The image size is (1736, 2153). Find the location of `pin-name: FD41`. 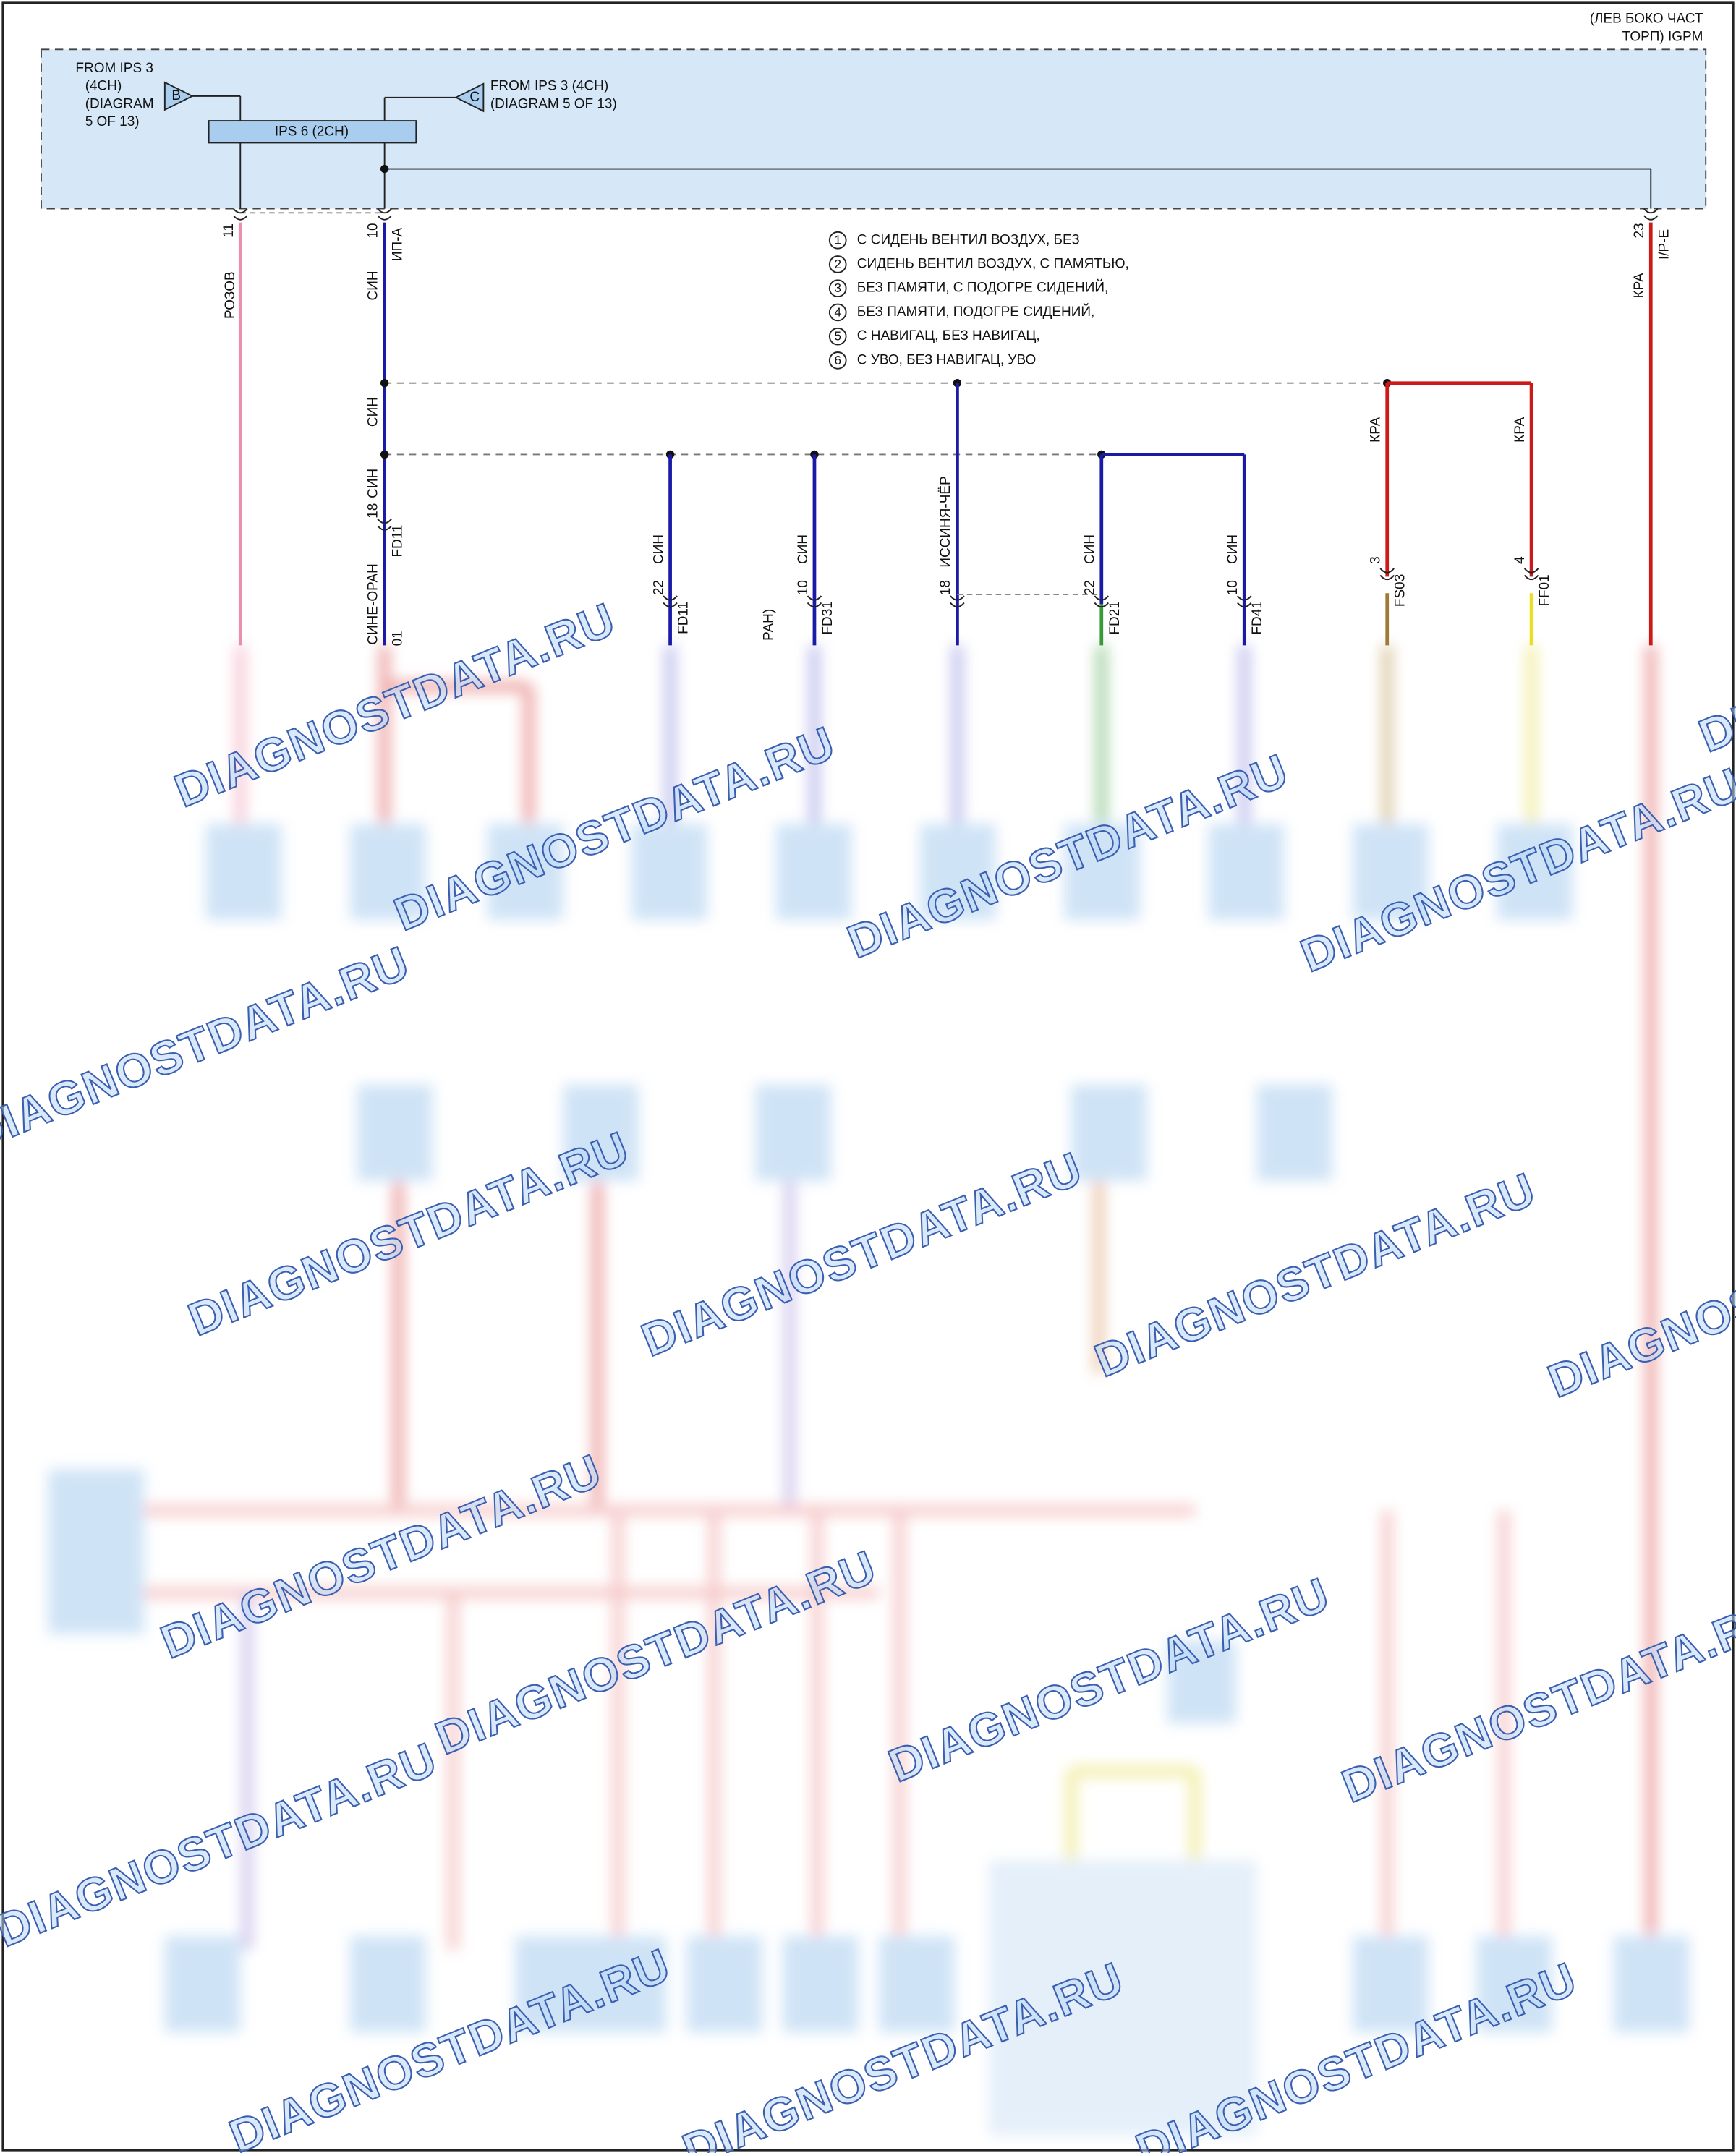

pin-name: FD41 is located at coordinates (1257, 617).